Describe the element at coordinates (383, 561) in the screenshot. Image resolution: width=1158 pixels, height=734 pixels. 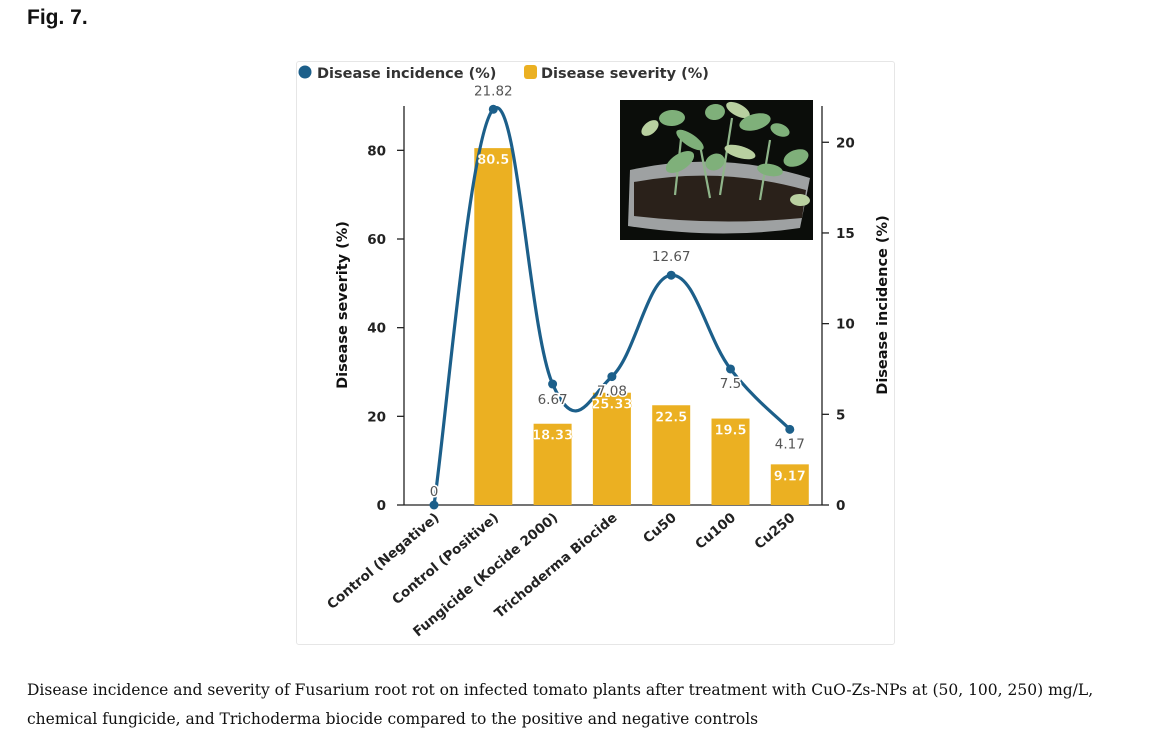
I see `x-tick-label: Control (Negative)` at that location.